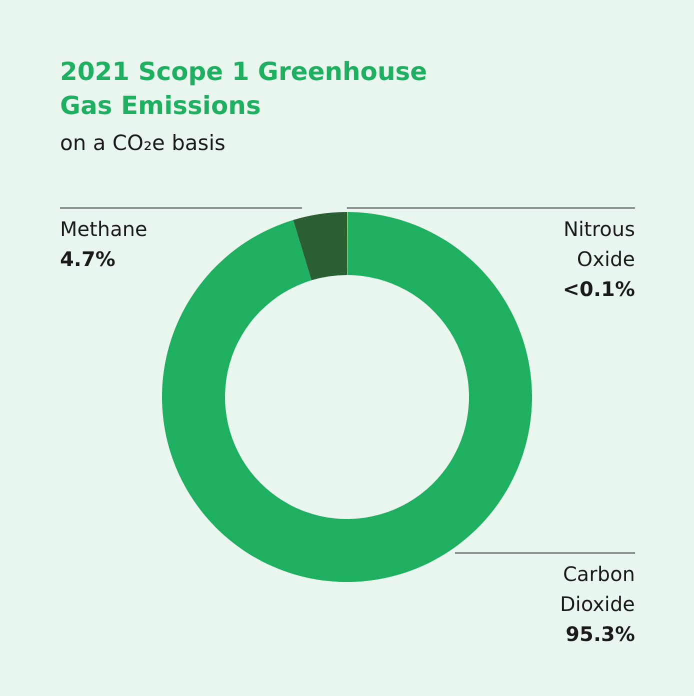 The image size is (694, 696). Describe the element at coordinates (600, 634) in the screenshot. I see `data-label: 95.3%` at that location.